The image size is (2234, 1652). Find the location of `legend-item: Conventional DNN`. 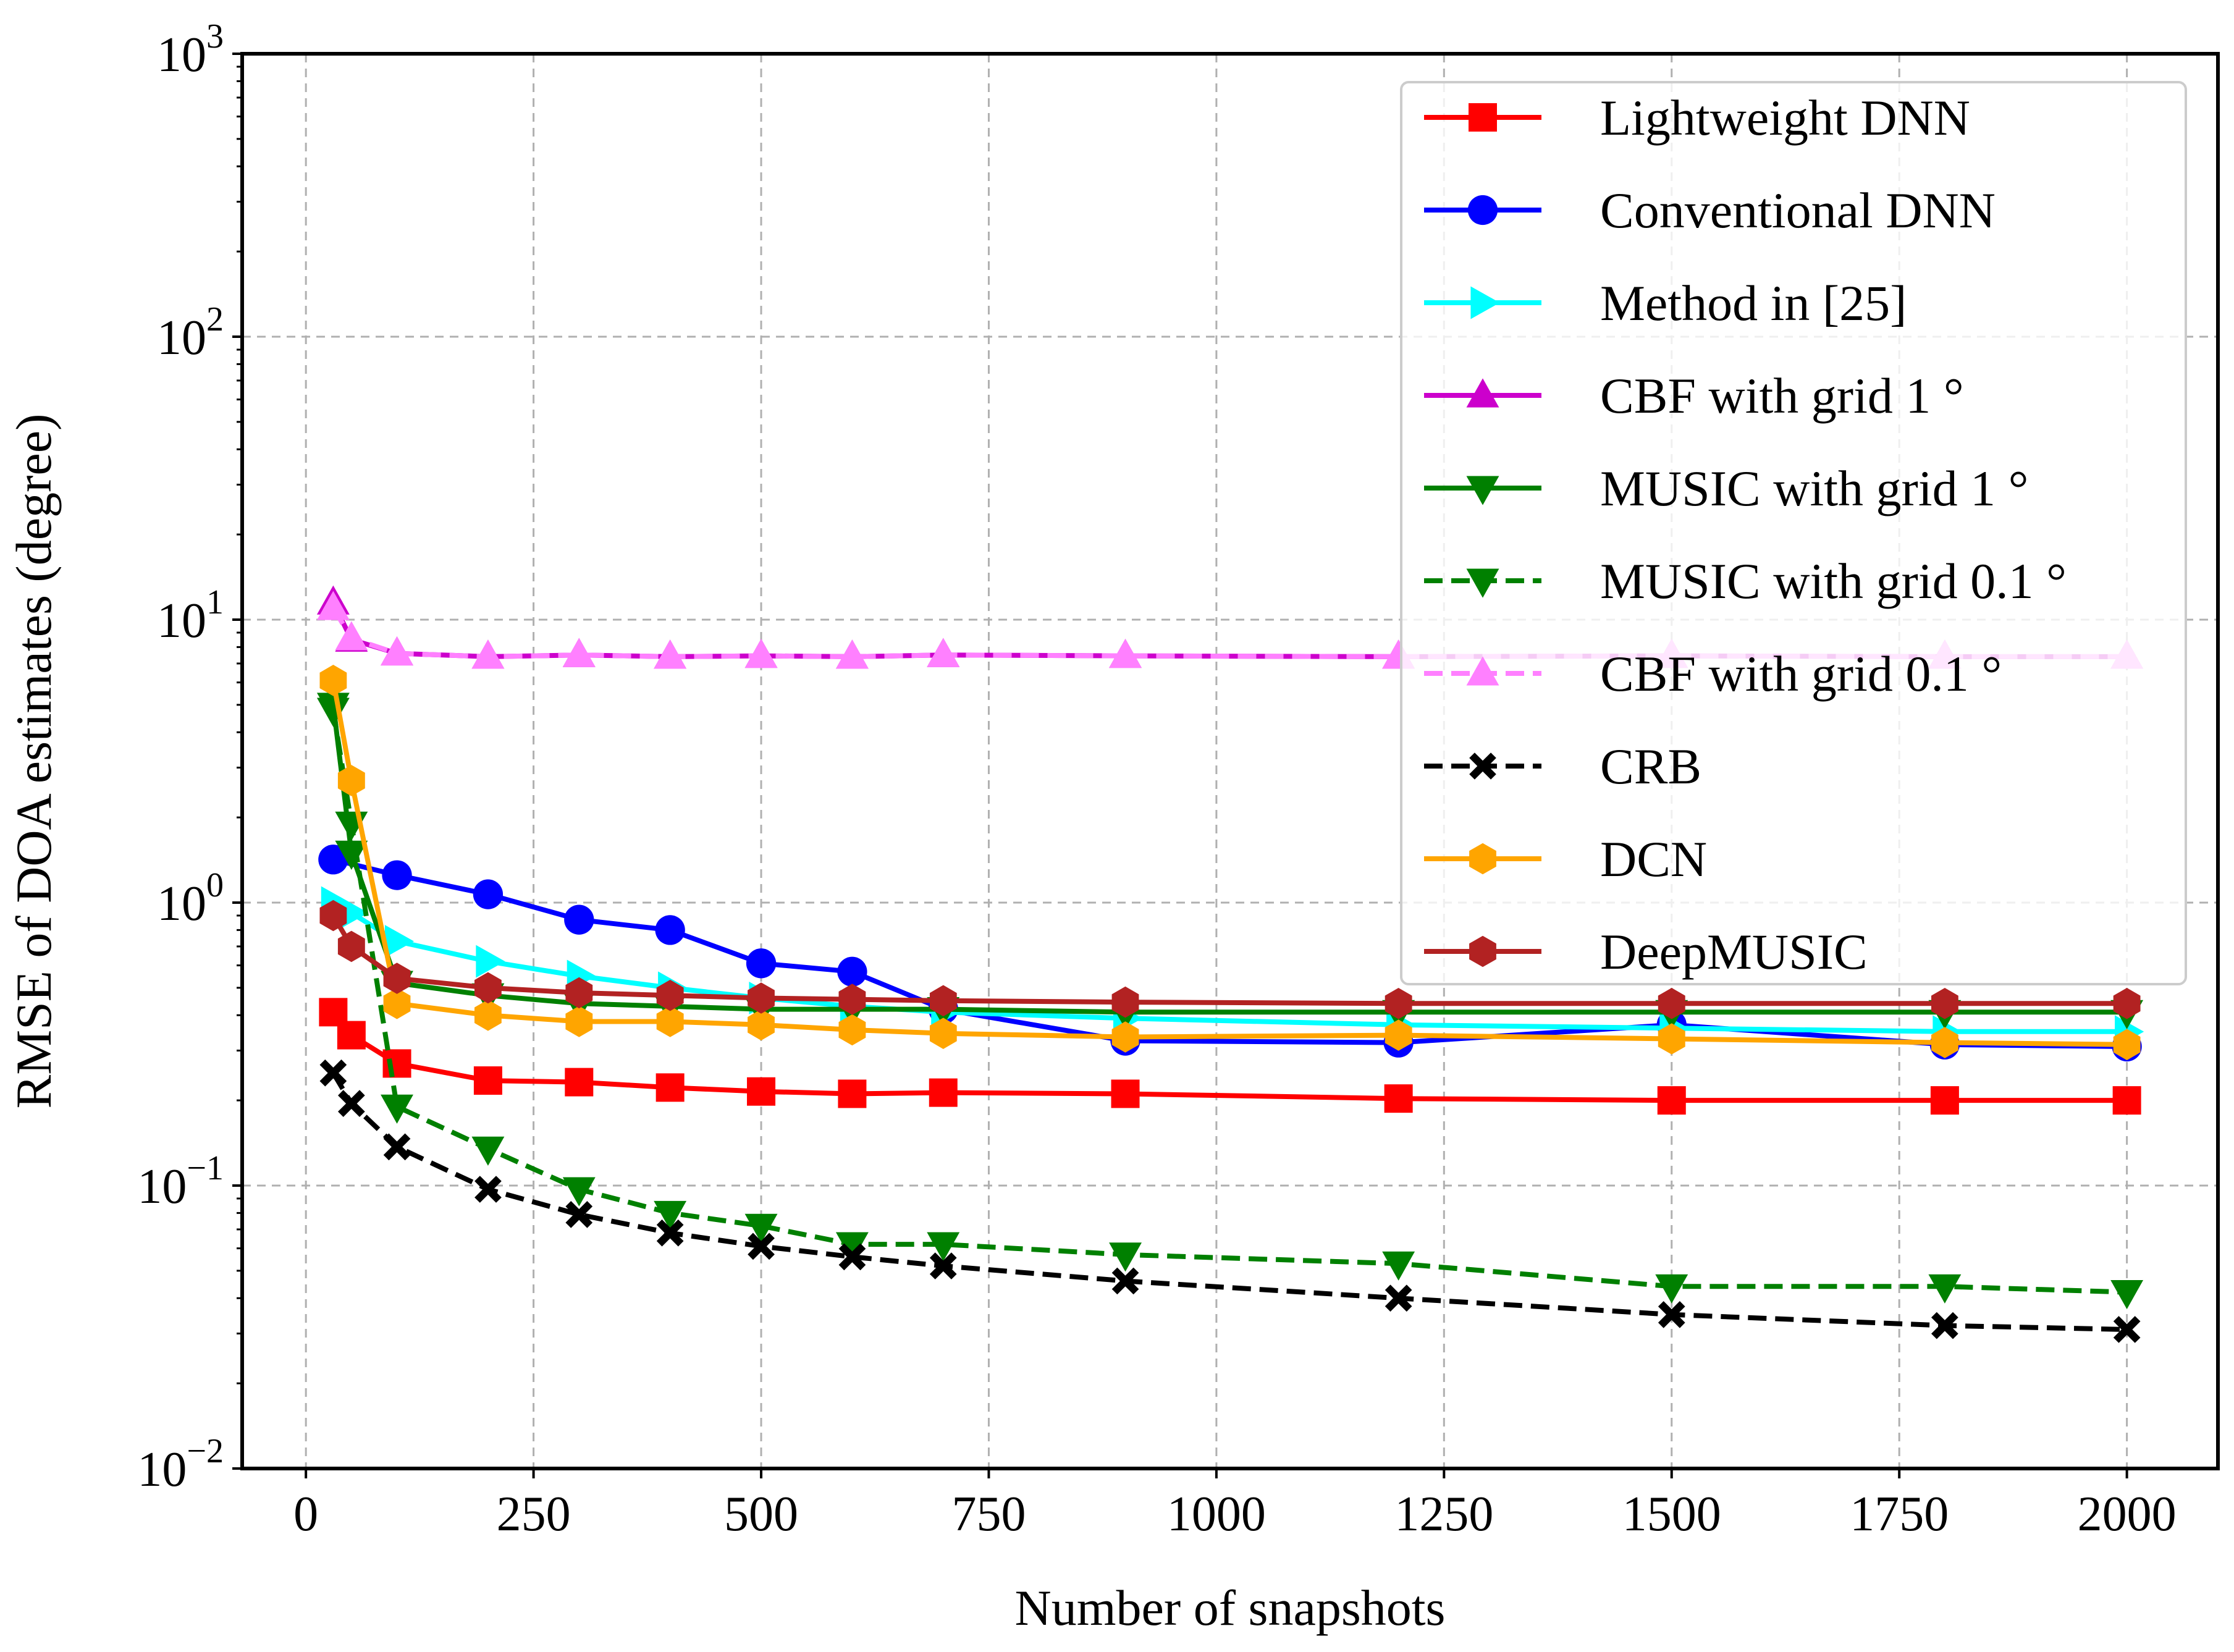

legend-item: Conventional DNN is located at coordinates (1710, 210).